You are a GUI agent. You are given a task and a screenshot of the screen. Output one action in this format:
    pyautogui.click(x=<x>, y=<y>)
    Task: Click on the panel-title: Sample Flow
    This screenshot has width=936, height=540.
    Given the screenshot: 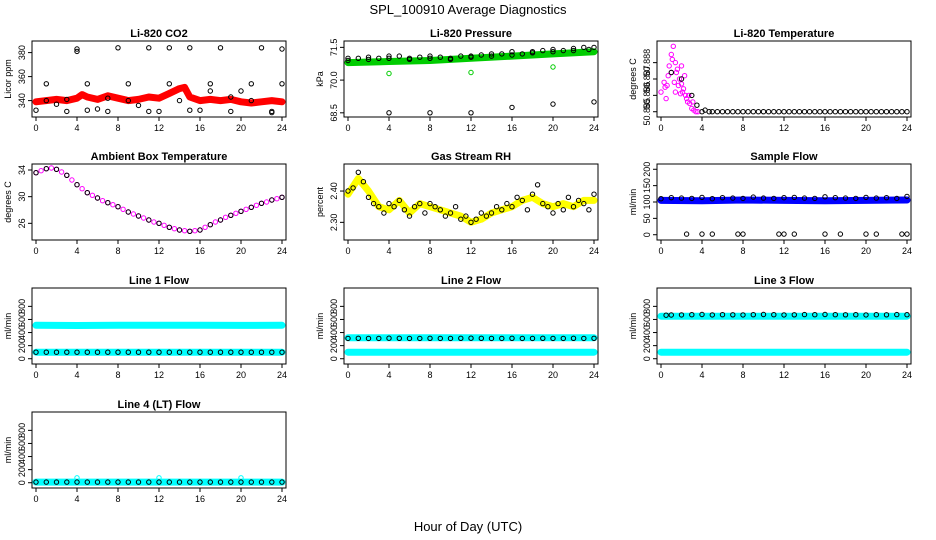 What is the action you would take?
    pyautogui.click(x=784, y=157)
    